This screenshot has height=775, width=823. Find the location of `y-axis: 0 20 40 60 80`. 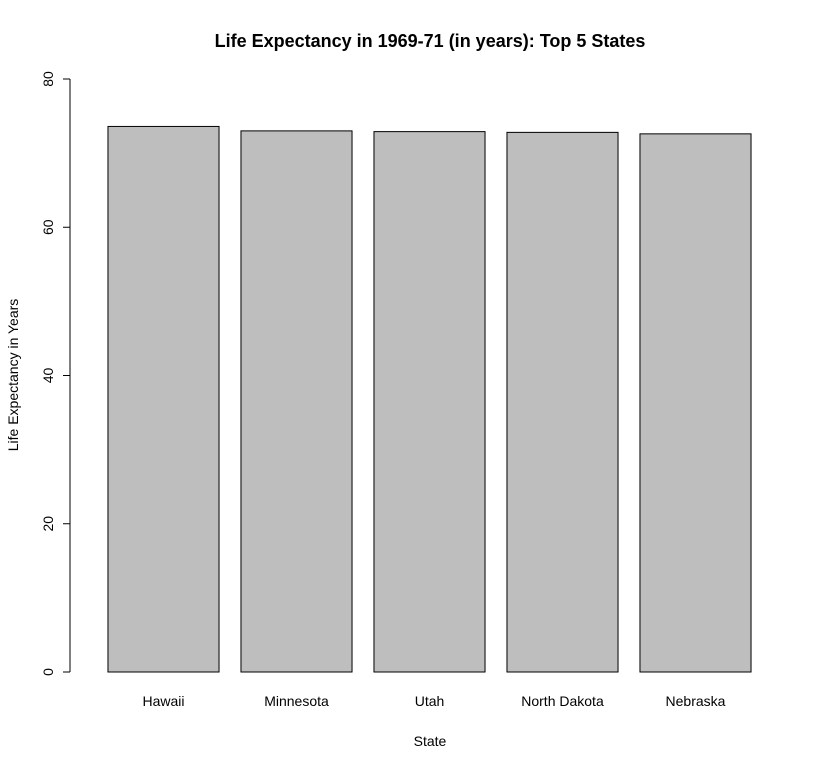

y-axis: 0 20 40 60 80 is located at coordinates (55, 373).